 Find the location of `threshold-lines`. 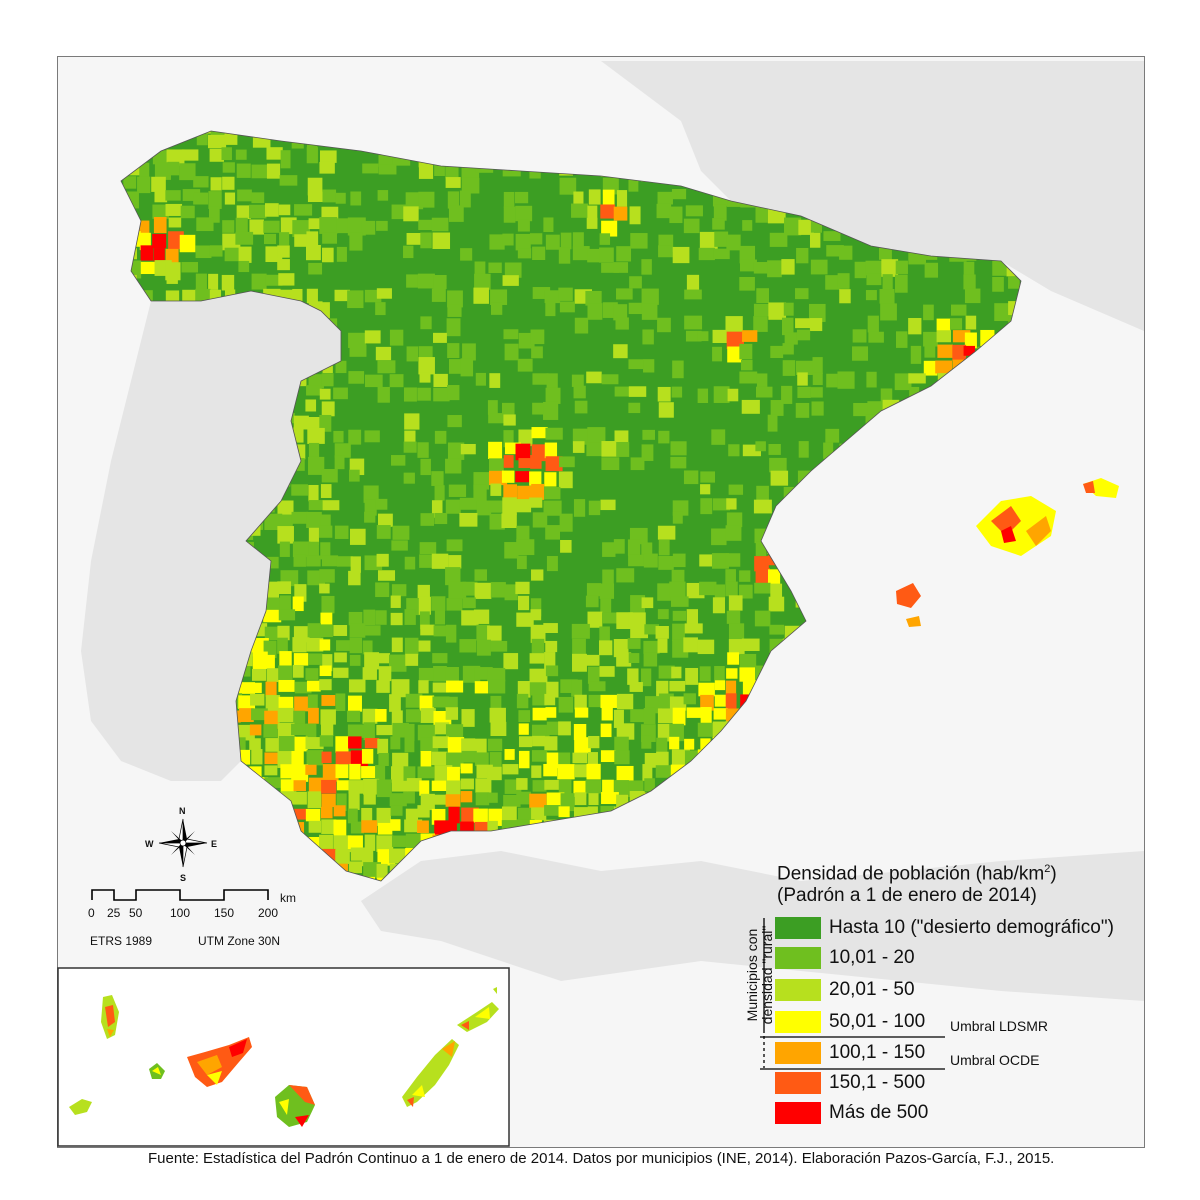

threshold-lines is located at coordinates (852, 1053).